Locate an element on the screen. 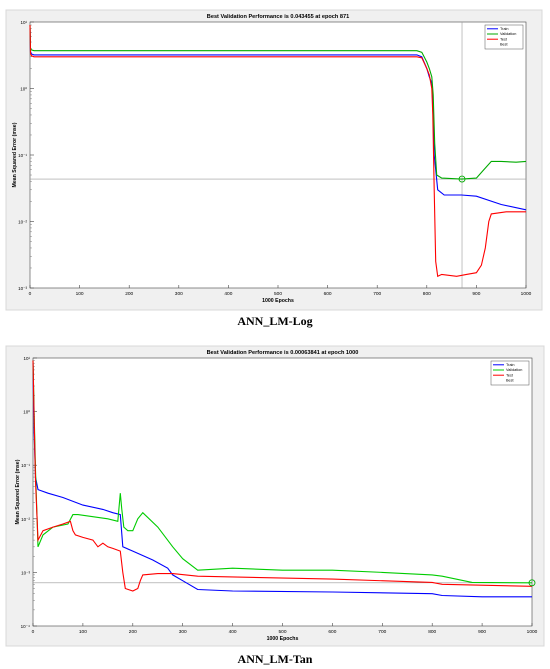  c2-xtick-label-6: 600 is located at coordinates (332, 632).